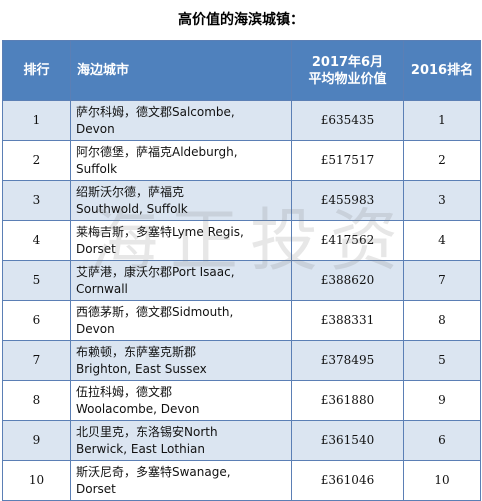 This screenshot has width=482, height=501. What do you see at coordinates (36, 440) in the screenshot?
I see `rank-cell: 9` at bounding box center [36, 440].